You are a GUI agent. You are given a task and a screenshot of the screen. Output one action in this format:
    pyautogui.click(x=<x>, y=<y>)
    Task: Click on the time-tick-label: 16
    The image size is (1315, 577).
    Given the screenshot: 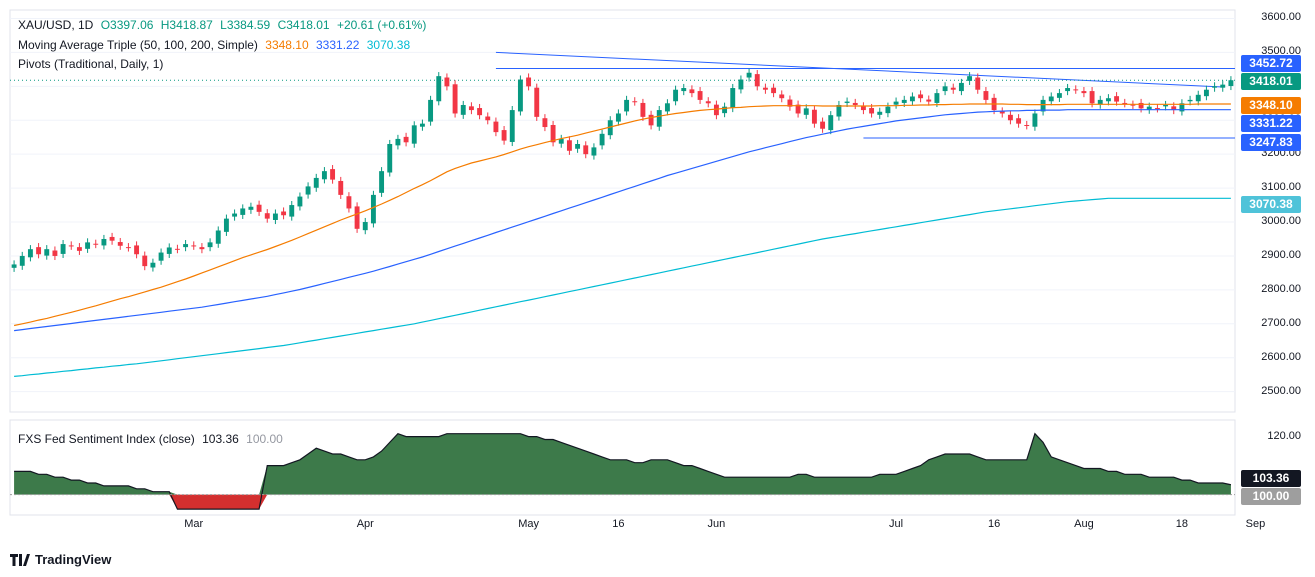 What is the action you would take?
    pyautogui.click(x=618, y=524)
    